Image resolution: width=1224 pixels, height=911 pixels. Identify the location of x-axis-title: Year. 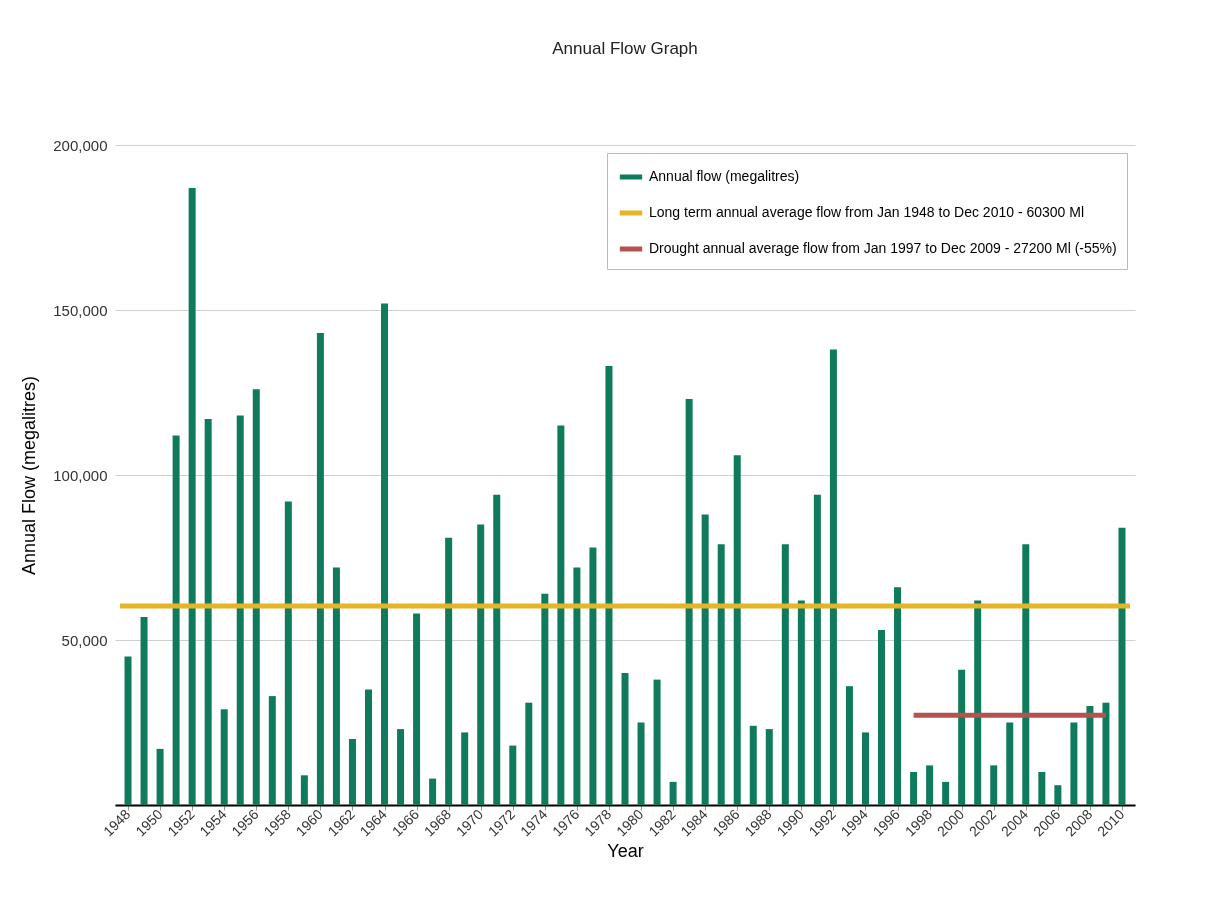
(625, 851).